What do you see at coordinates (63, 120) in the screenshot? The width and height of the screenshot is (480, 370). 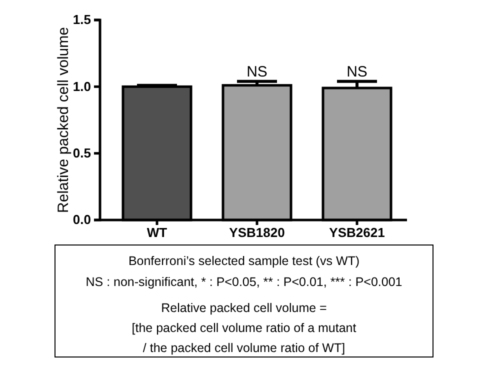 I see `y-axis-title: Relative packed cell volume` at bounding box center [63, 120].